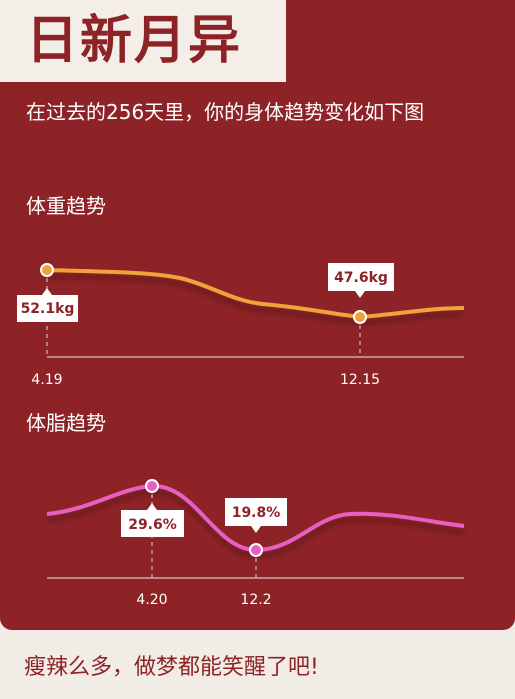 This screenshot has height=699, width=515. Describe the element at coordinates (152, 486) in the screenshot. I see `fat-point-start` at that location.